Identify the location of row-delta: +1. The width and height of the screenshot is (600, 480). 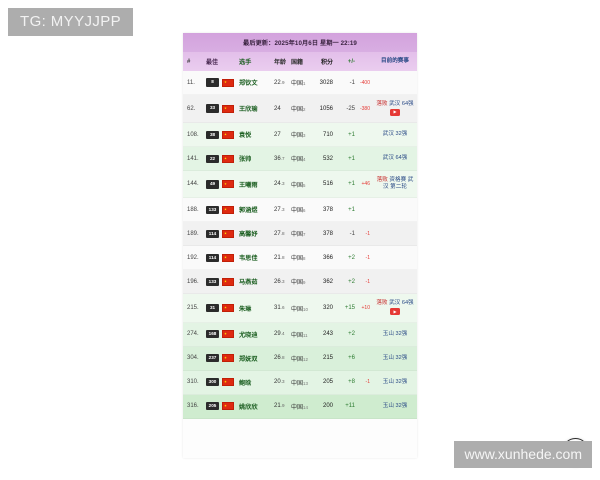
(351, 158).